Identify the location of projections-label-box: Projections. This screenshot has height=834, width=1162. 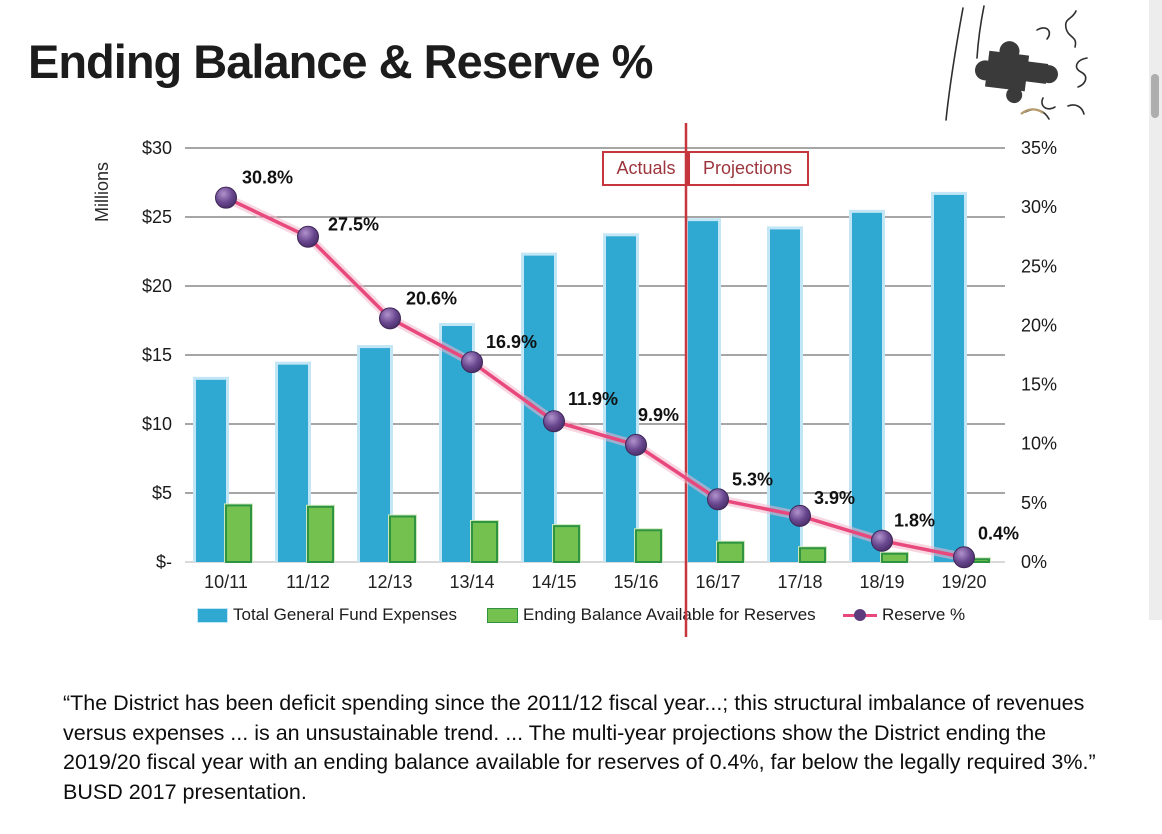
(747, 168).